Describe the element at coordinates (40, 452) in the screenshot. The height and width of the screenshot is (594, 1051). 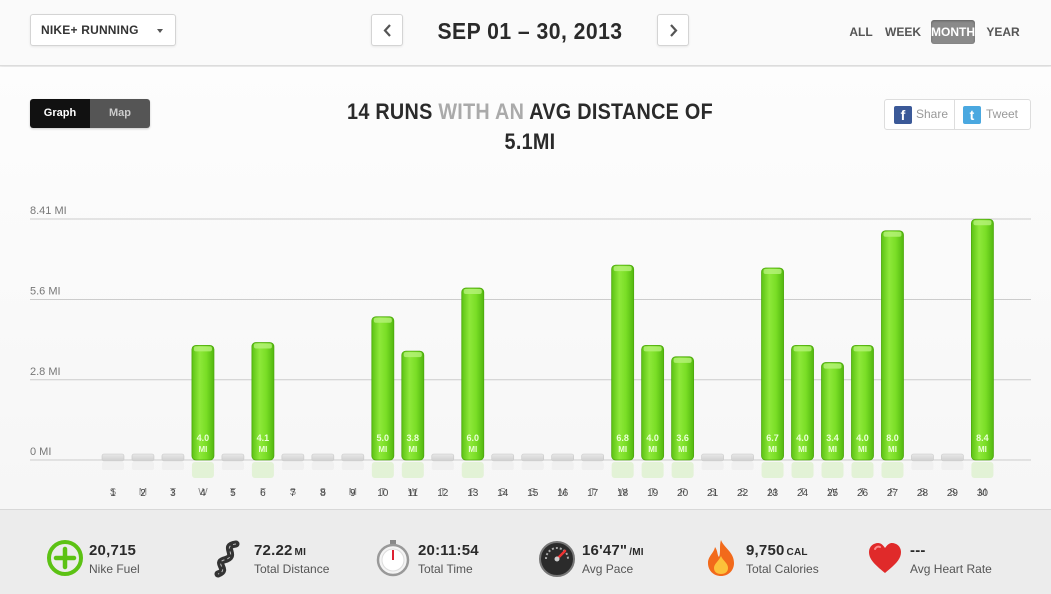
I see `y-tick-label: 0 MI` at that location.